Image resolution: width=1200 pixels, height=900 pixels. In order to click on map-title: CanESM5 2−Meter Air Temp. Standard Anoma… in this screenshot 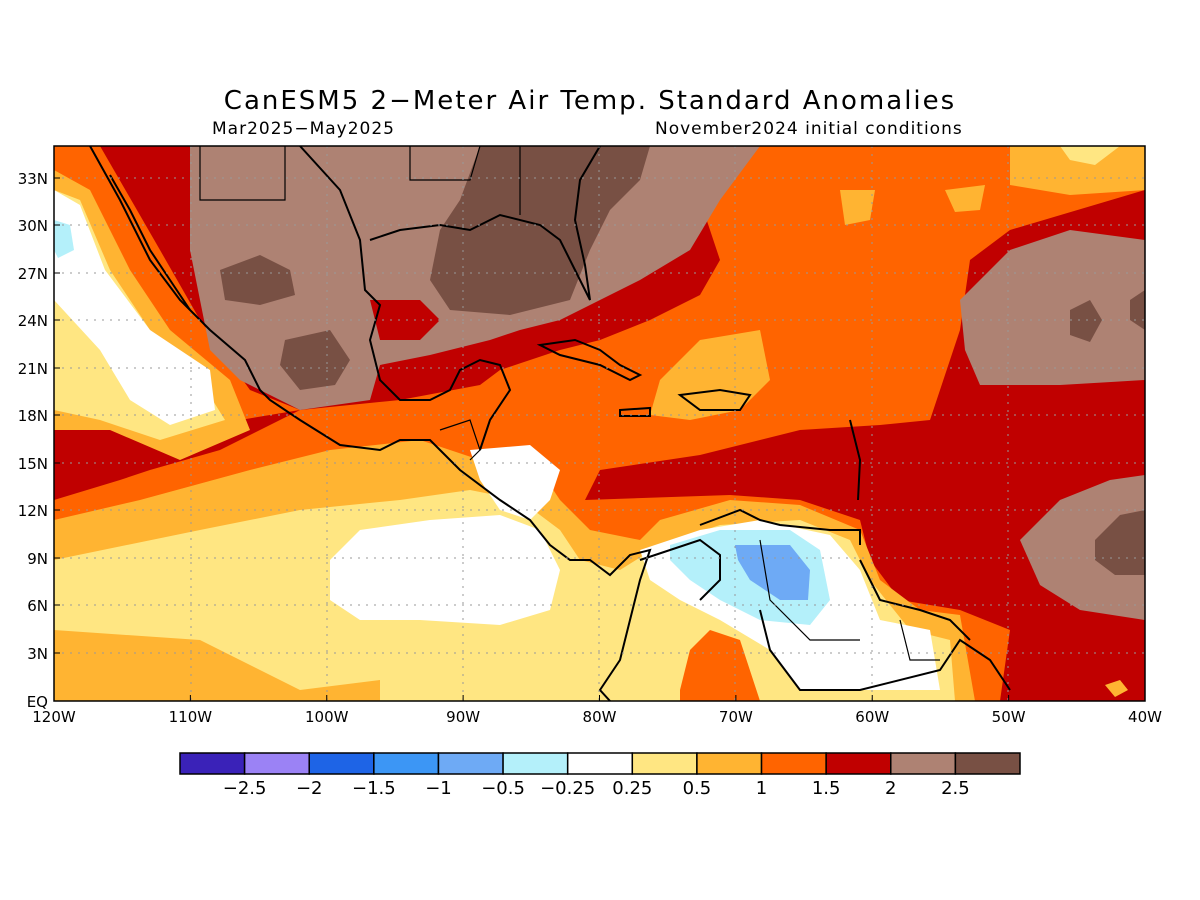, I will do `click(590, 101)`.